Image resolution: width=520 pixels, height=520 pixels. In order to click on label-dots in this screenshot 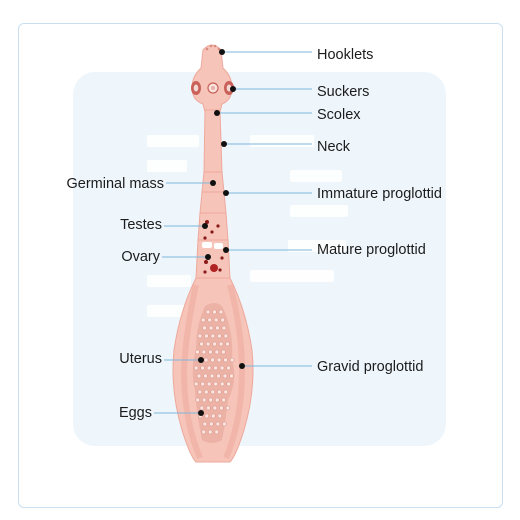, I will do `click(221, 232)`.